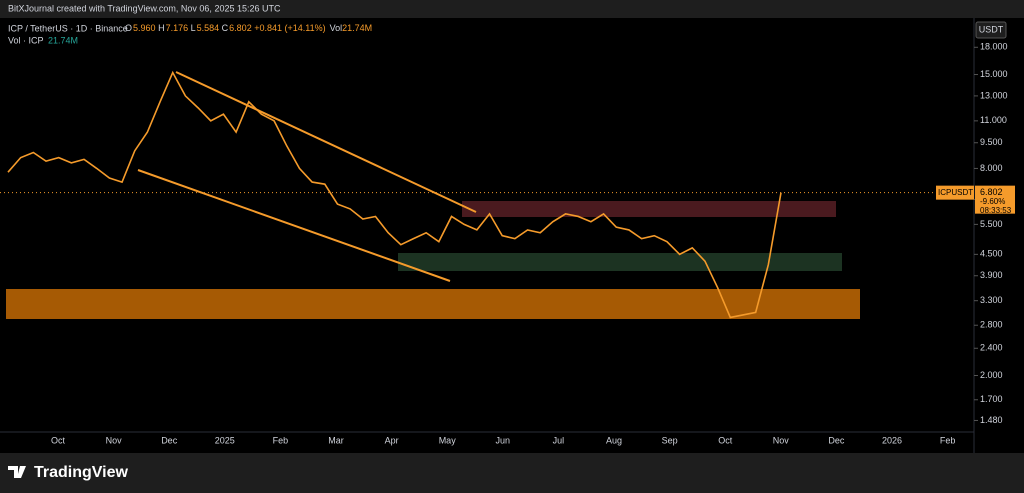 Image resolution: width=1024 pixels, height=493 pixels. Describe the element at coordinates (336, 28) in the screenshot. I see `legend-item: Vol` at that location.